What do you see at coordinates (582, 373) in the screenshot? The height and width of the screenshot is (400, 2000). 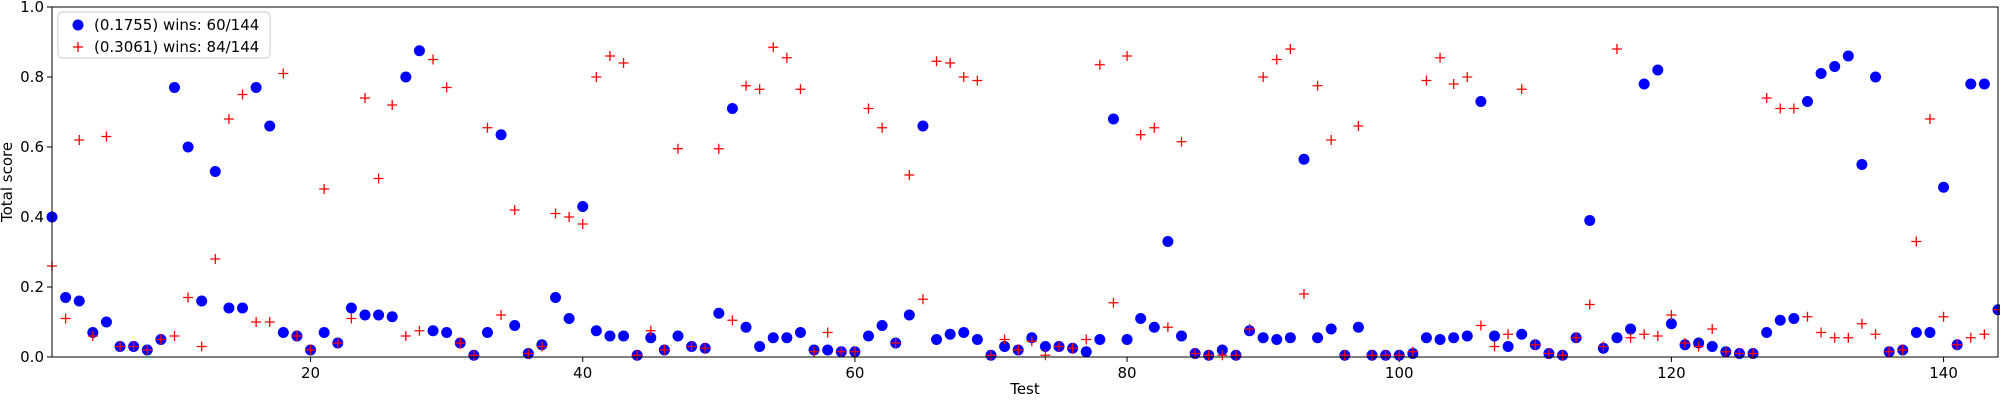 I see `x-tick-label: 40` at bounding box center [582, 373].